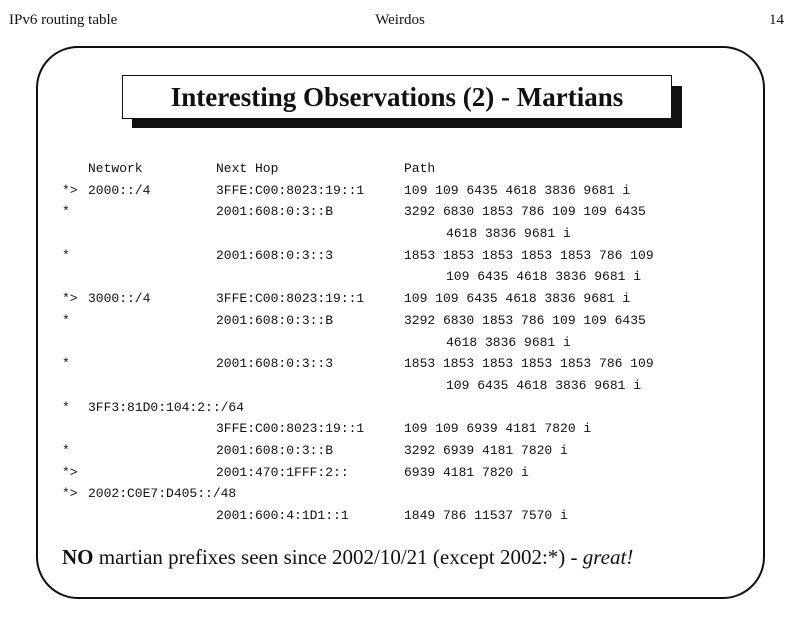 Image resolution: width=800 pixels, height=620 pixels. I want to click on header-section-title: Weirdos, so click(400, 20).